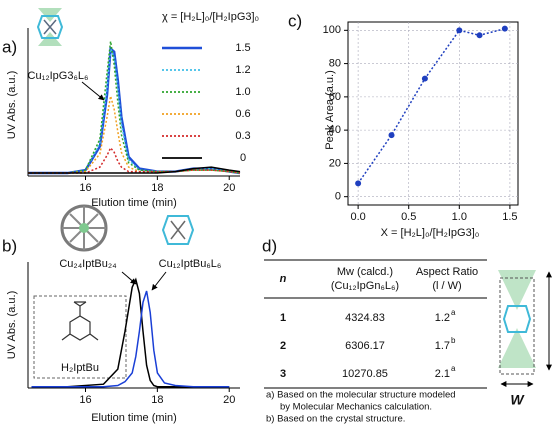 This screenshot has width=557, height=424. I want to click on y-tick-label: 80, so click(335, 63).